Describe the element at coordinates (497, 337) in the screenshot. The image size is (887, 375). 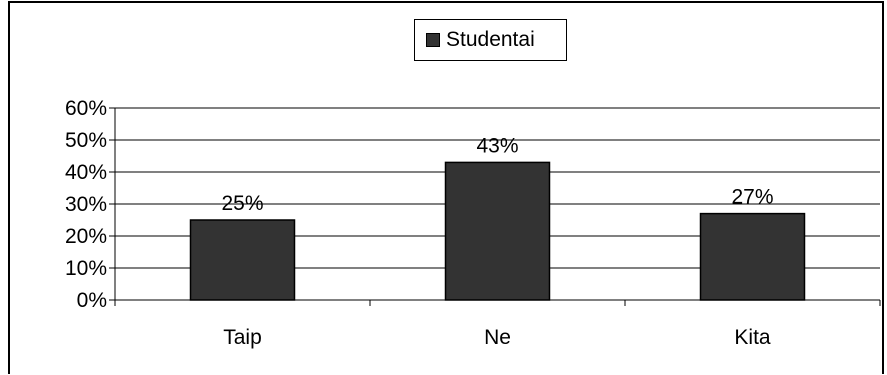
I see `x-category-label: Ne` at that location.